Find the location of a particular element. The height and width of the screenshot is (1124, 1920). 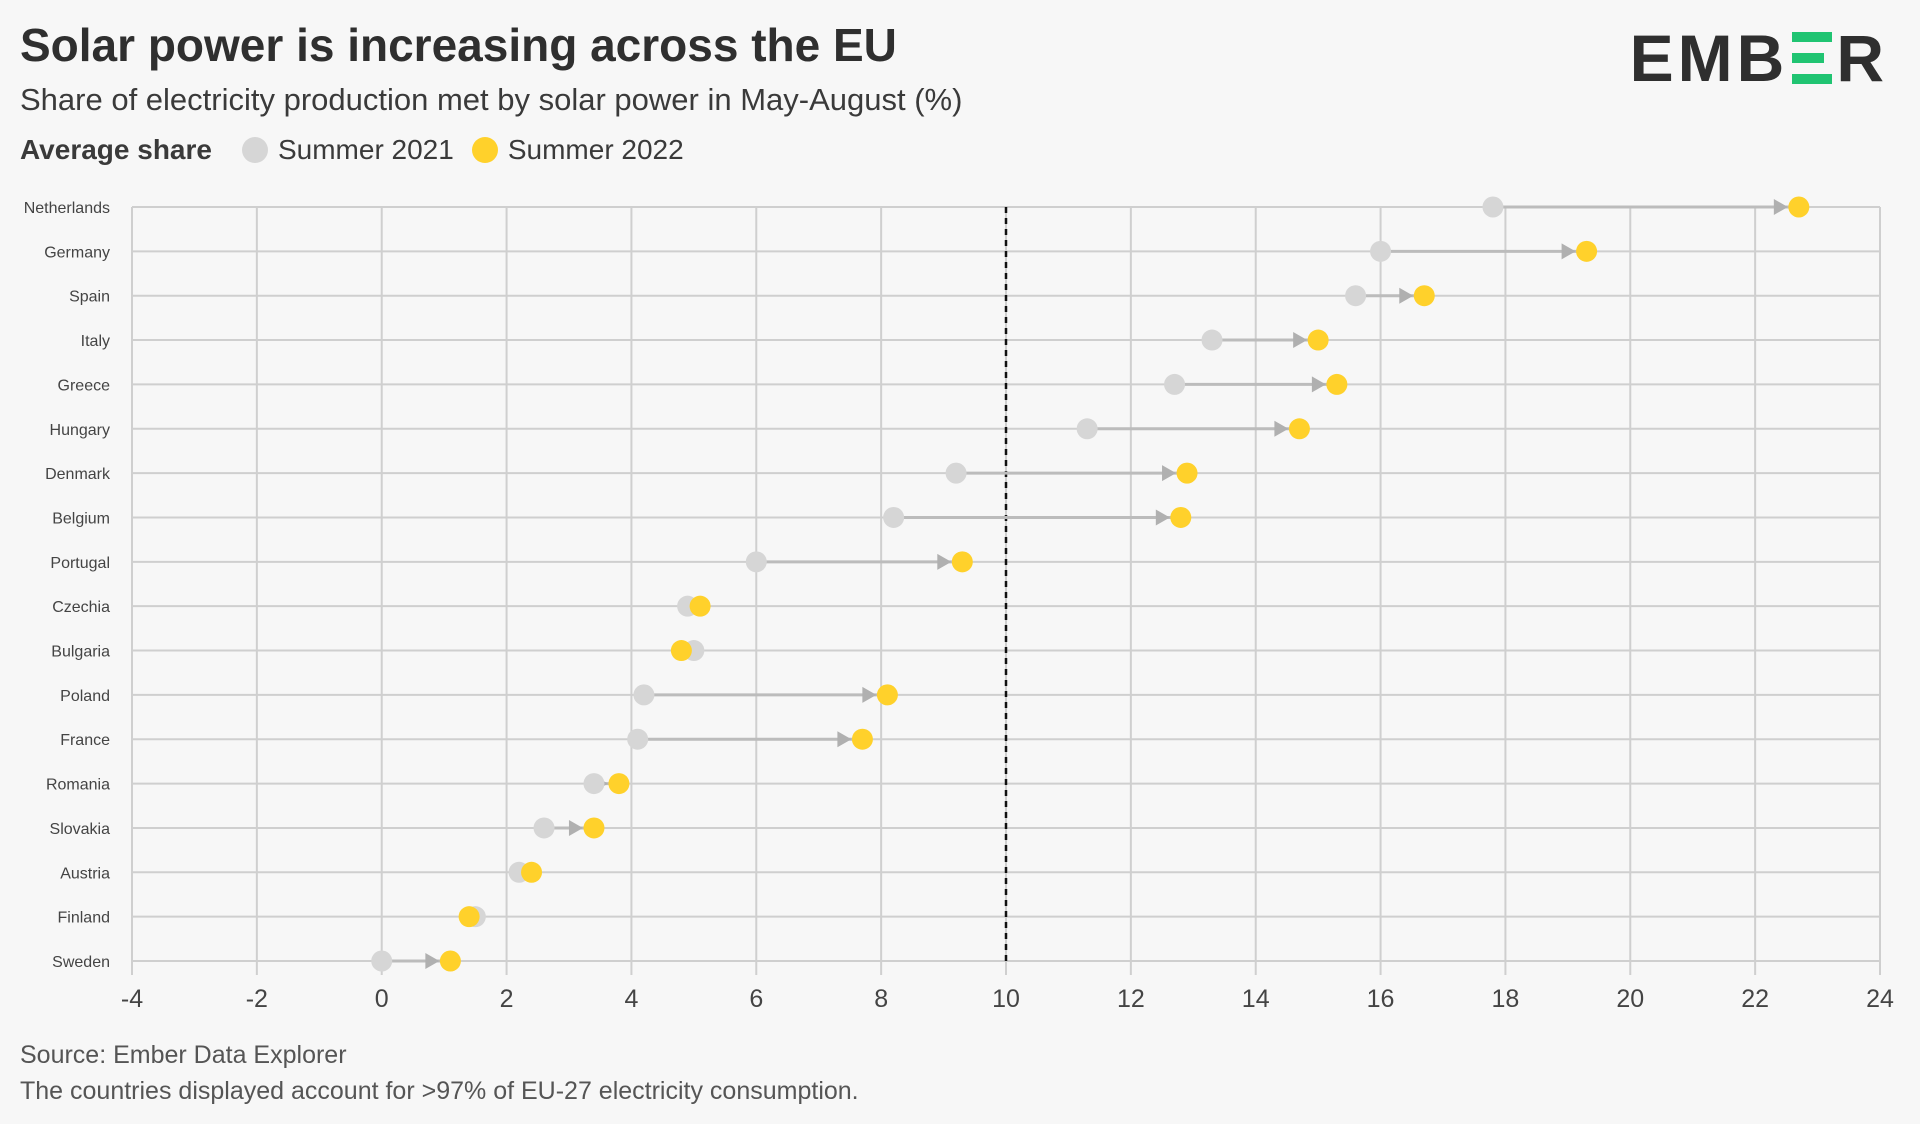

country-label: Austria is located at coordinates (85, 873).